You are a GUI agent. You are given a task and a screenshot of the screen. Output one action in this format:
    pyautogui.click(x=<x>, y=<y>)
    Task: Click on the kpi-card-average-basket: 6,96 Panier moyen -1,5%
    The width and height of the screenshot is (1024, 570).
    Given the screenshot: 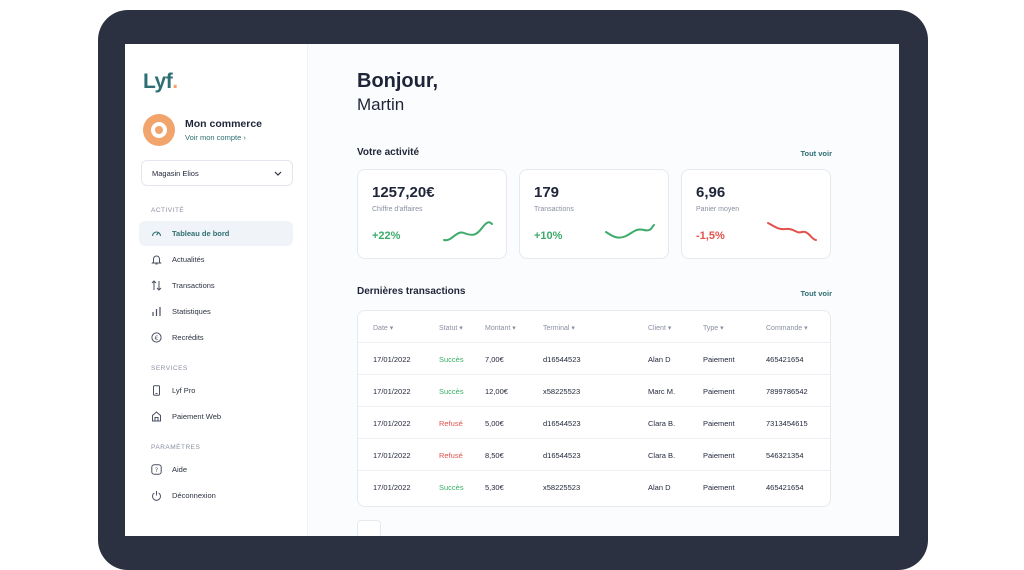 What is the action you would take?
    pyautogui.click(x=756, y=214)
    